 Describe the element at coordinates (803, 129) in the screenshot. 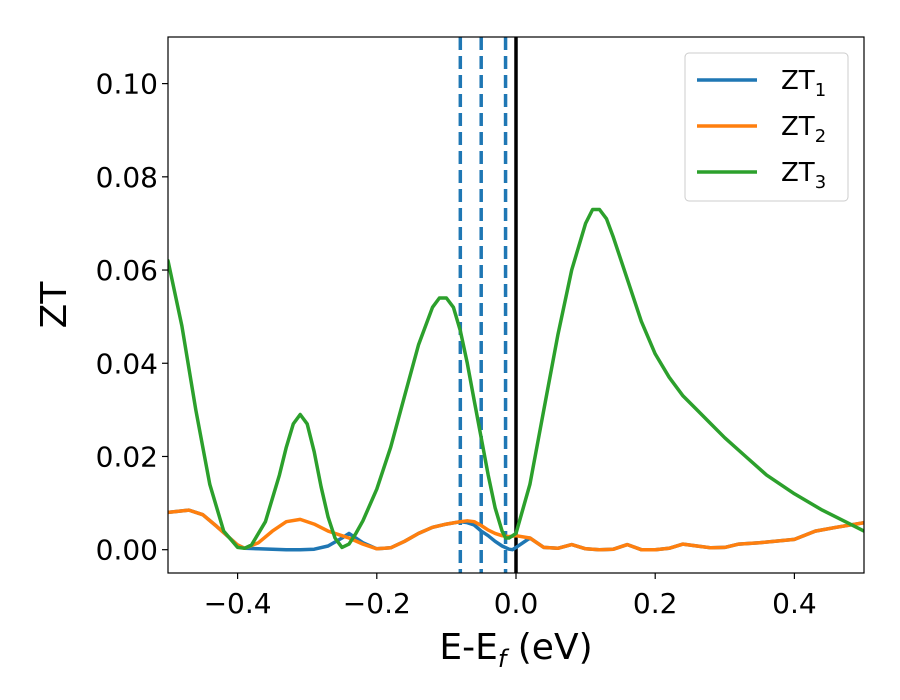

I see `legend-label-zt2: ZT2` at that location.